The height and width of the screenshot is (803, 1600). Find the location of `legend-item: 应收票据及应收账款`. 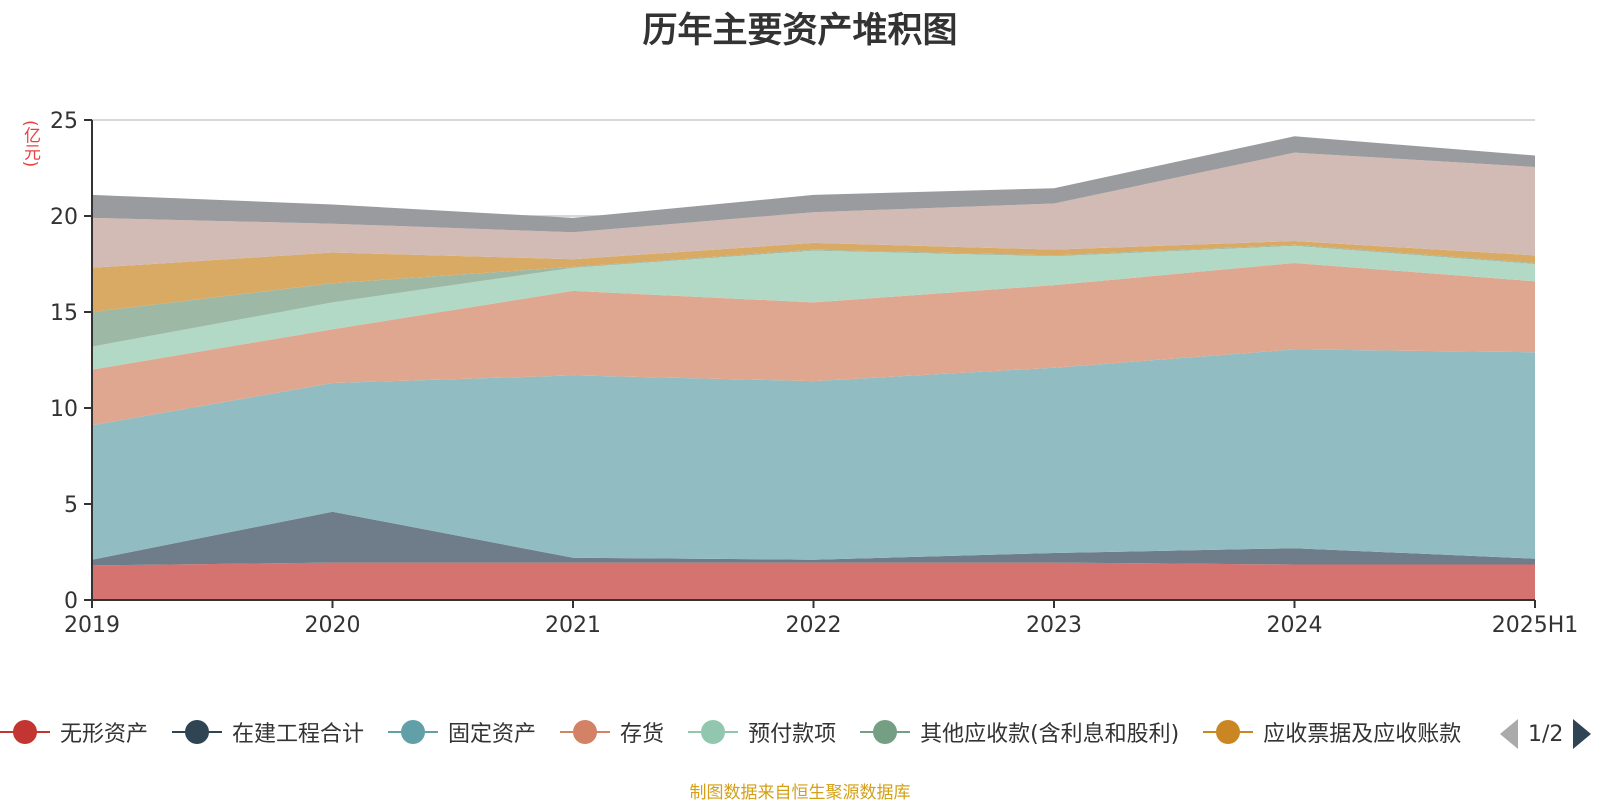

legend-item: 应收票据及应收账款 is located at coordinates (1332, 732).